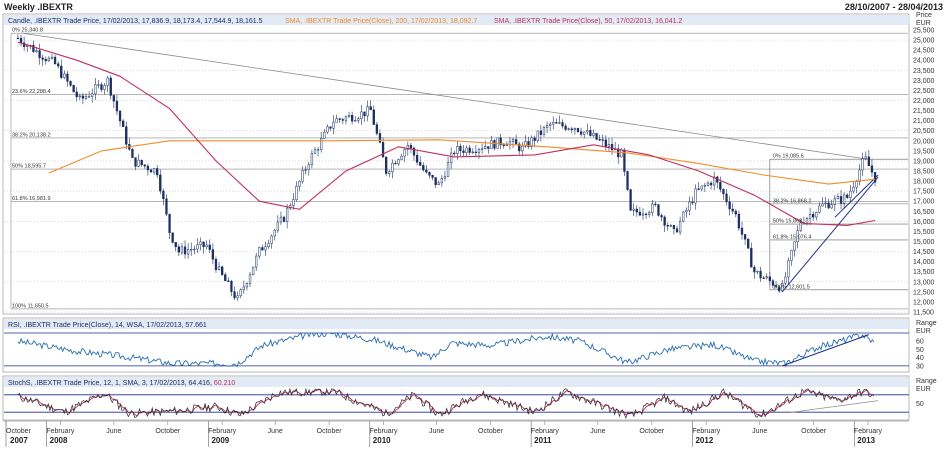 The height and width of the screenshot is (449, 947). I want to click on price-tick-label: 13,500, so click(924, 272).